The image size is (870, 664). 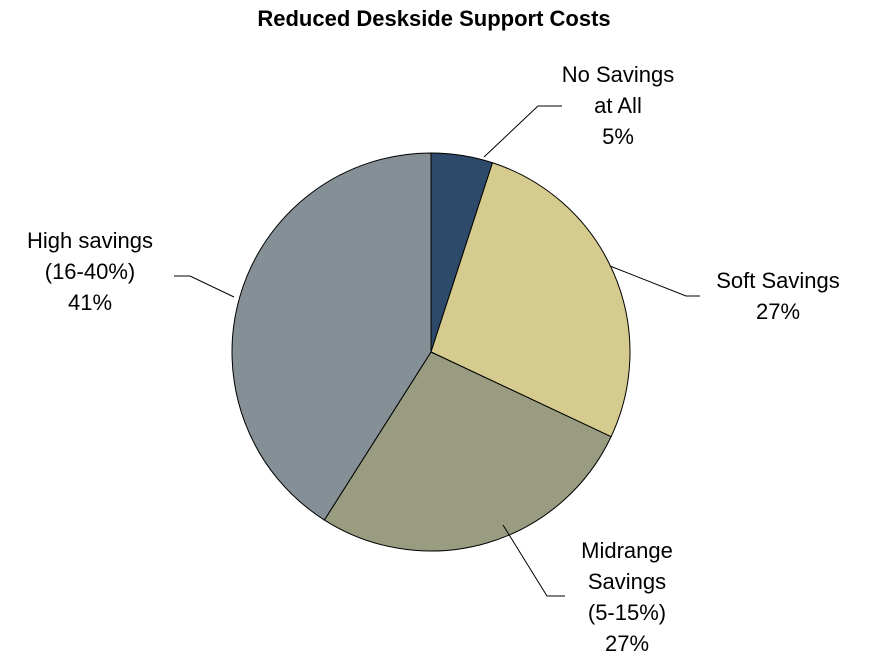 What do you see at coordinates (654, 281) in the screenshot?
I see `leader-line-soft-savings` at bounding box center [654, 281].